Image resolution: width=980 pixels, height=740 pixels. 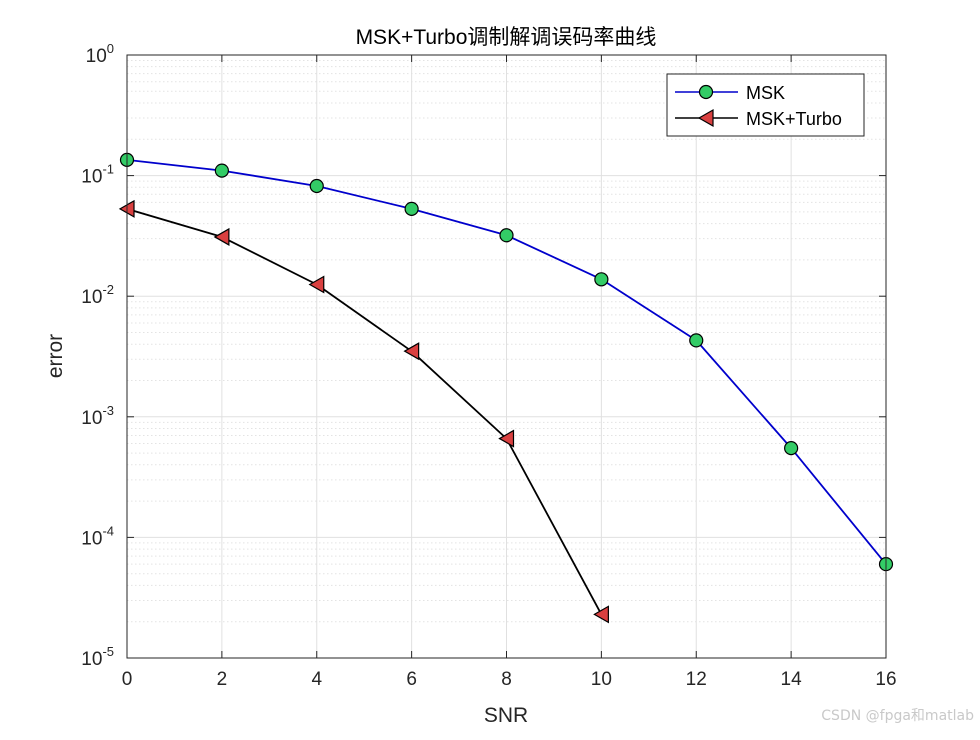 I want to click on y-tick-label: 10⁻², so click(x=97, y=295).